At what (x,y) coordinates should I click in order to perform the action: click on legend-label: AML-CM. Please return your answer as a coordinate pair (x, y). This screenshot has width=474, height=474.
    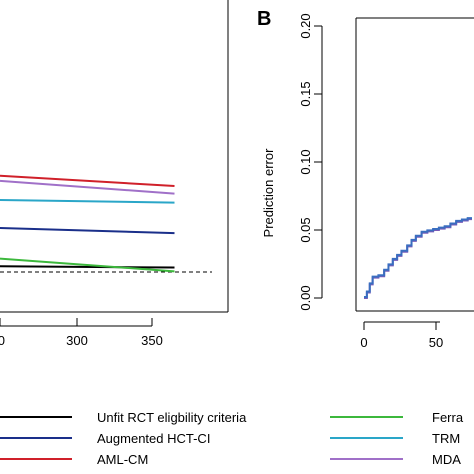
    Looking at the image, I should click on (122, 459).